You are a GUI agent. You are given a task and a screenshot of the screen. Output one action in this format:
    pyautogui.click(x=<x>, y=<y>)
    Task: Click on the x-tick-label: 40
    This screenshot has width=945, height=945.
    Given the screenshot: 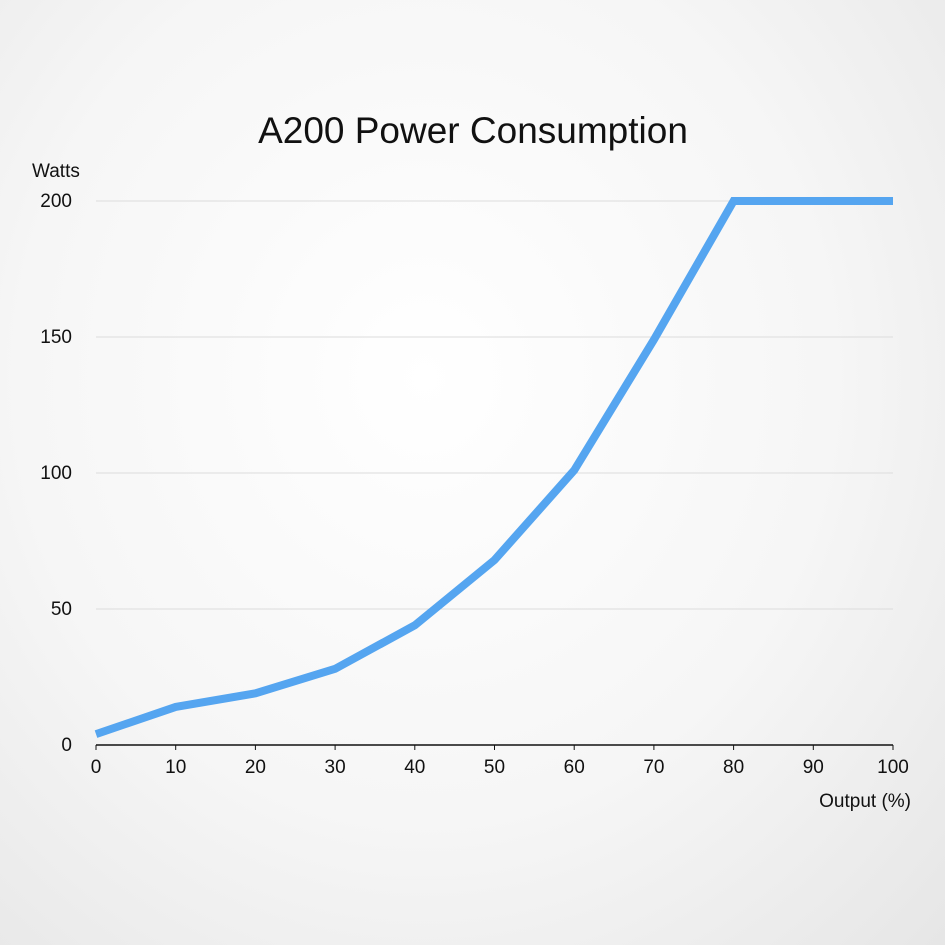 What is the action you would take?
    pyautogui.click(x=414, y=767)
    